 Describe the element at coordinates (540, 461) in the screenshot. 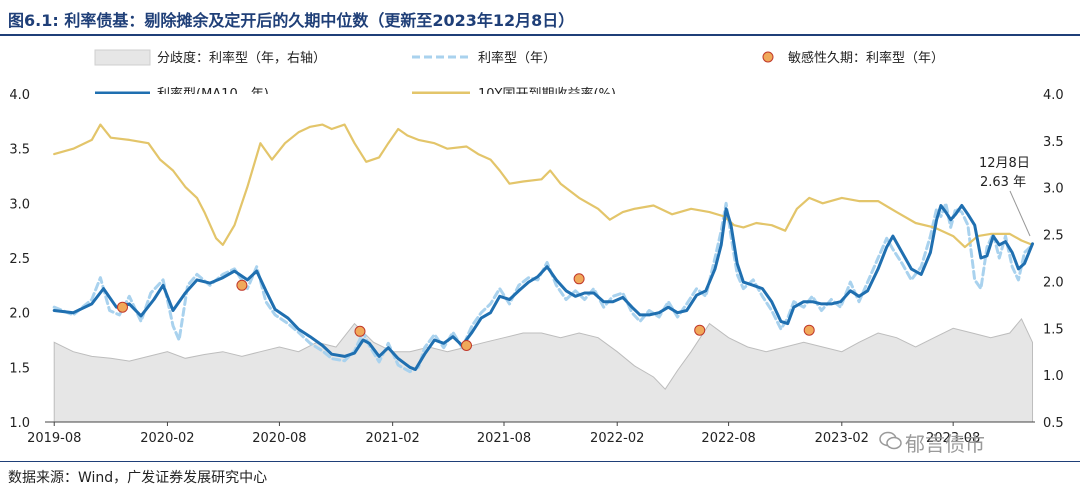

I see `footer-divider` at that location.